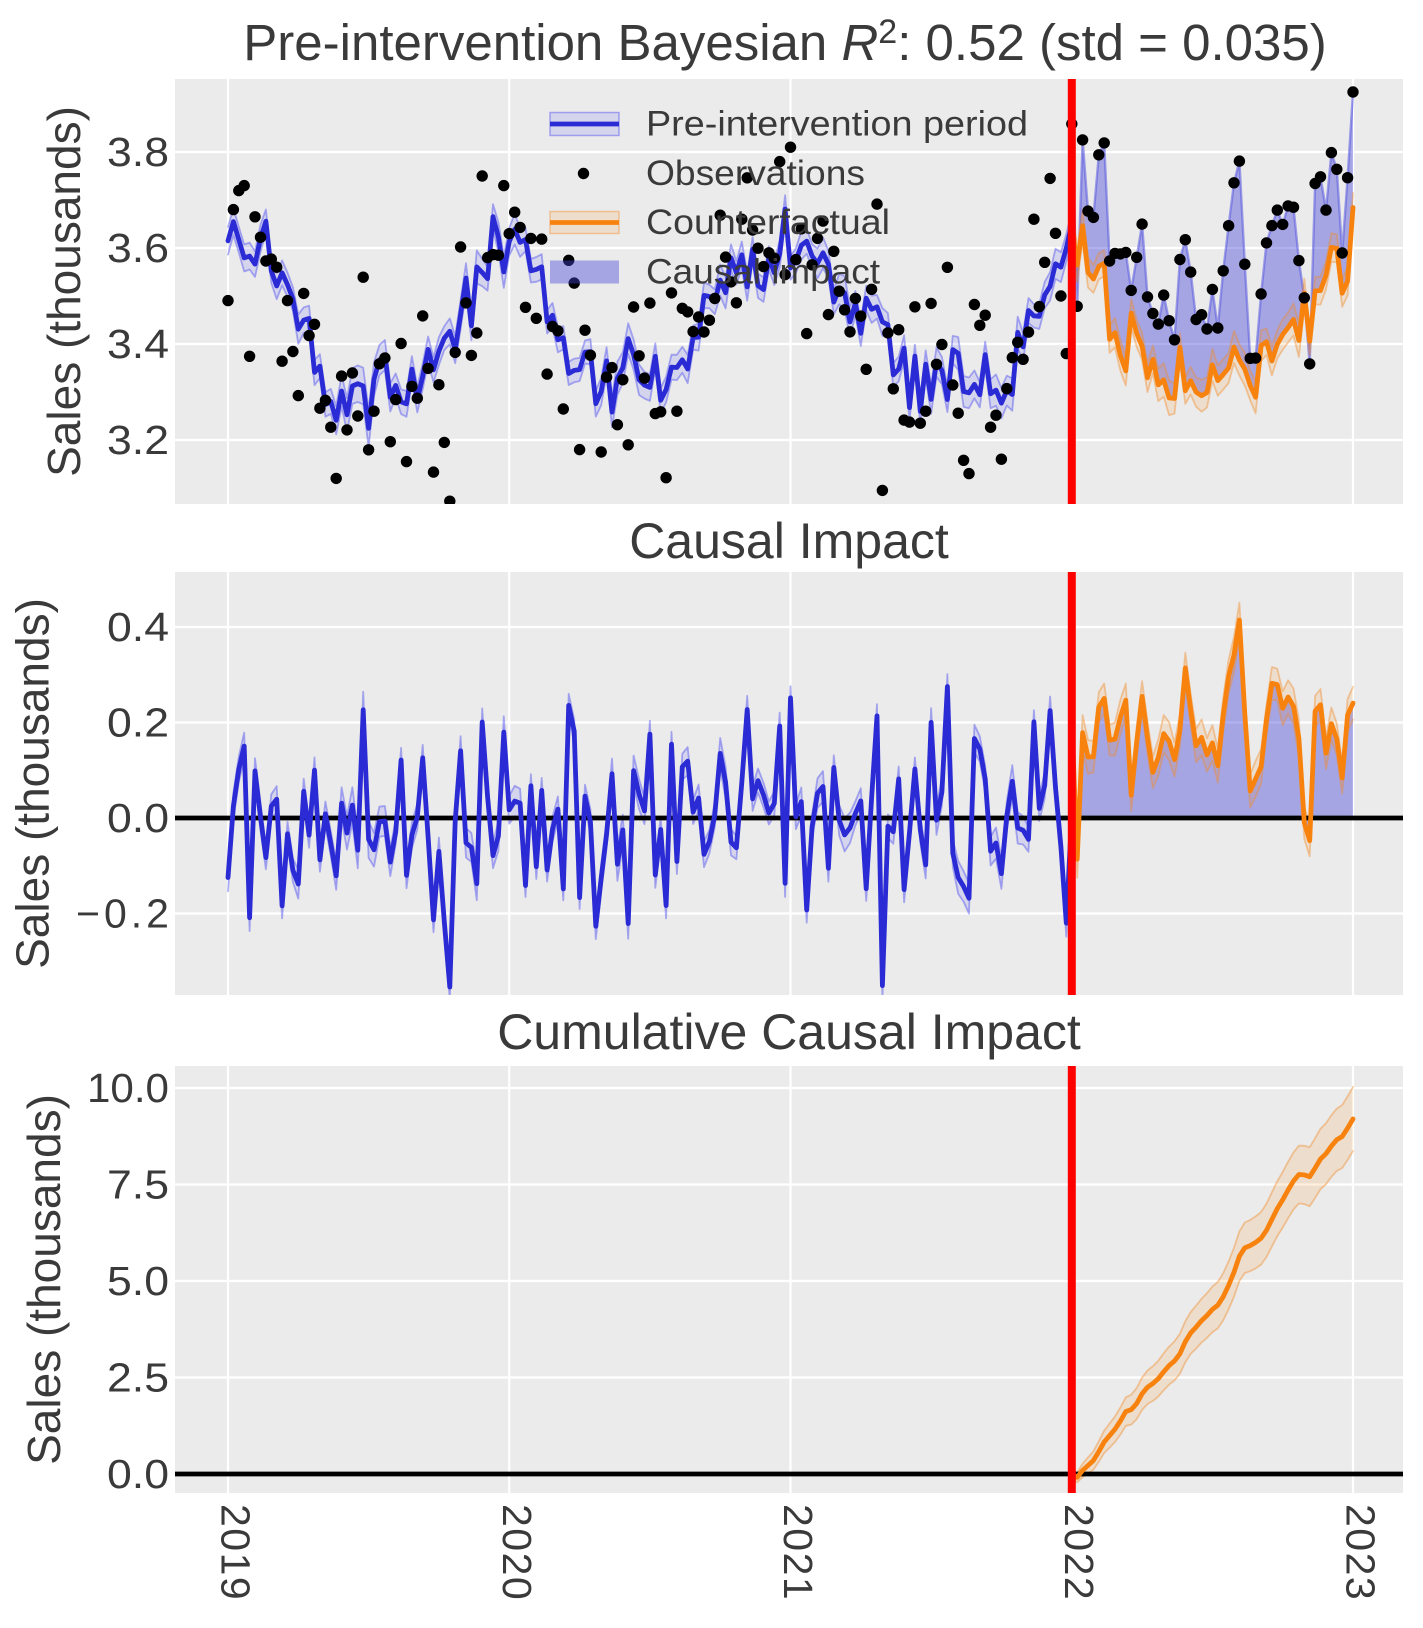 The width and height of the screenshot is (1423, 1628). What do you see at coordinates (124, 914) in the screenshot?
I see `svg-text: −0.2` at bounding box center [124, 914].